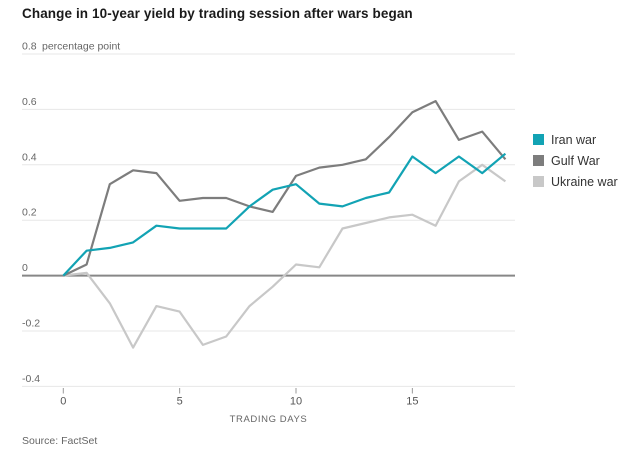  I want to click on y-tick-label: 0.4, so click(29, 157).